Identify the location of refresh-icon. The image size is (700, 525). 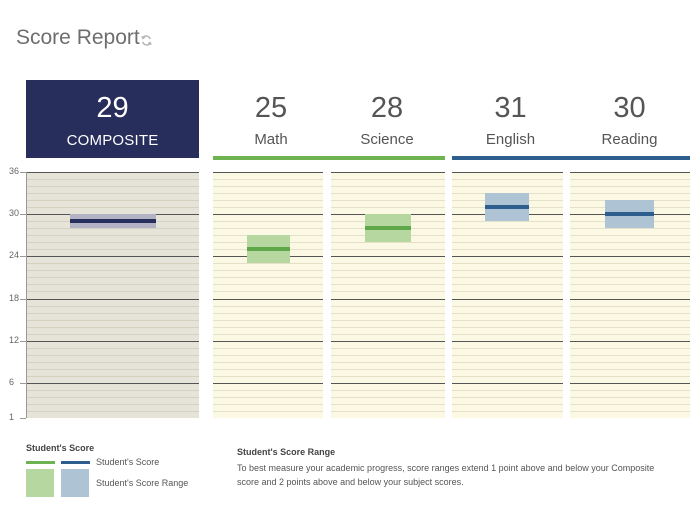
(146, 40).